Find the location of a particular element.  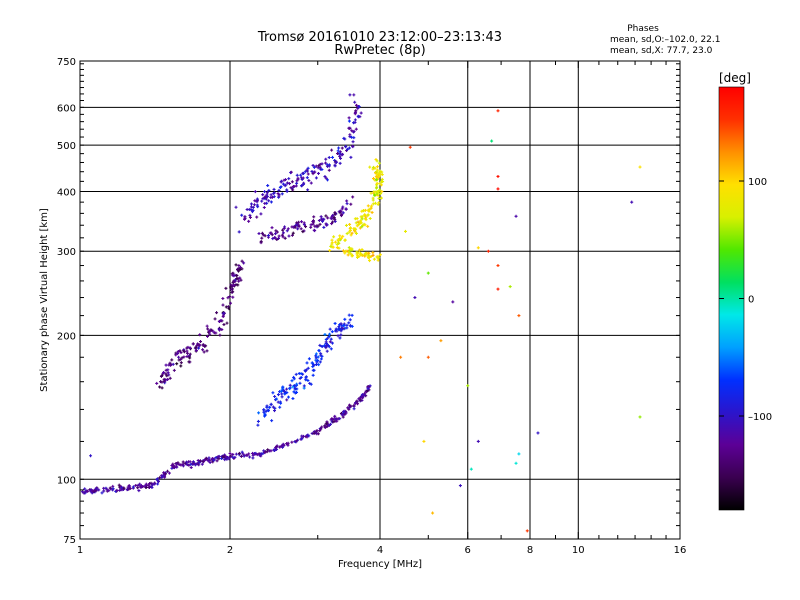

x-tick-label: 4 is located at coordinates (380, 550).